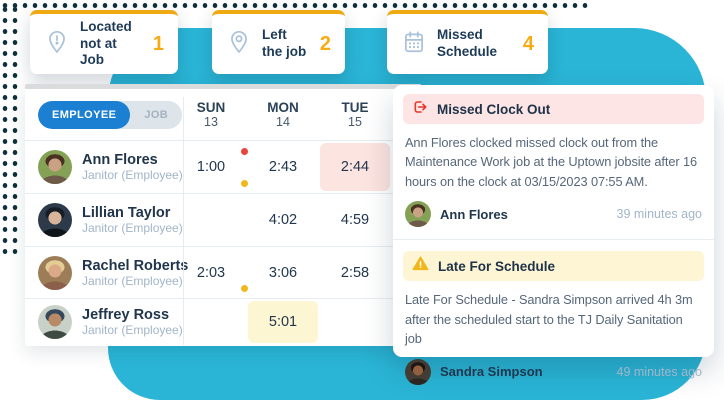 The width and height of the screenshot is (724, 418). I want to click on notification-timestamp: 49 minutes ago, so click(659, 371).